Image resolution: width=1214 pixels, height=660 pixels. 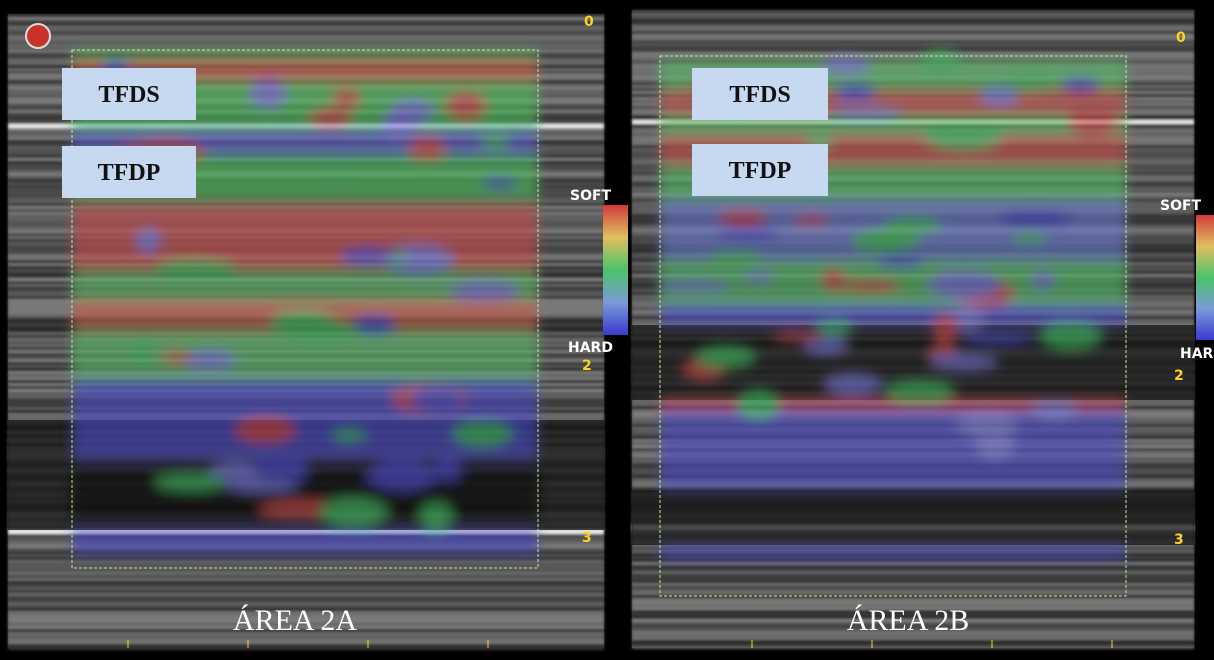 I want to click on scale-soft: SOFT, so click(x=591, y=196).